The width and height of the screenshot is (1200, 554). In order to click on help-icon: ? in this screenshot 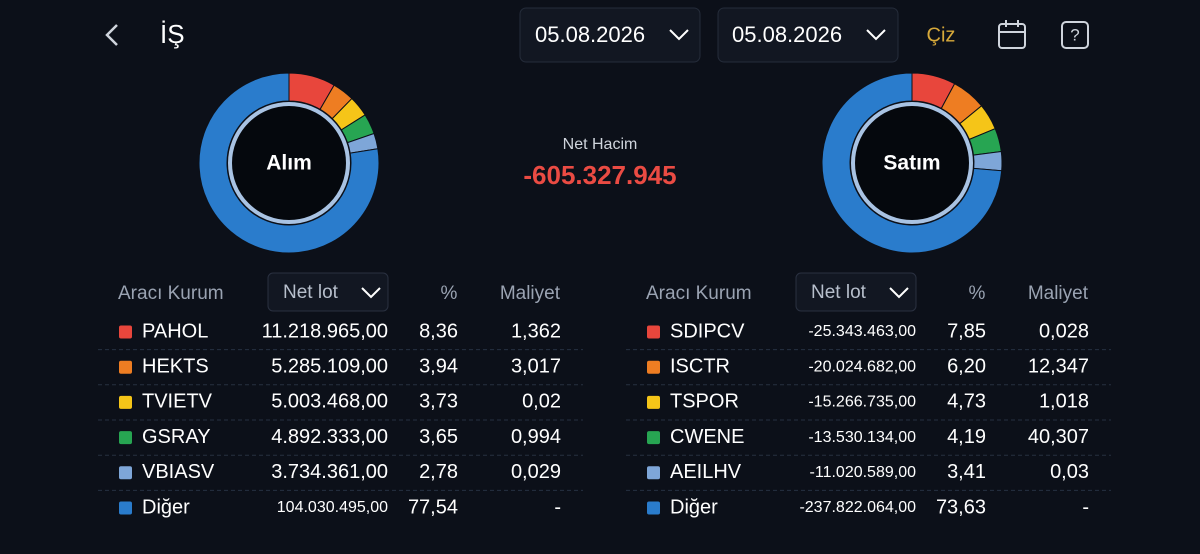, I will do `click(1075, 35)`.